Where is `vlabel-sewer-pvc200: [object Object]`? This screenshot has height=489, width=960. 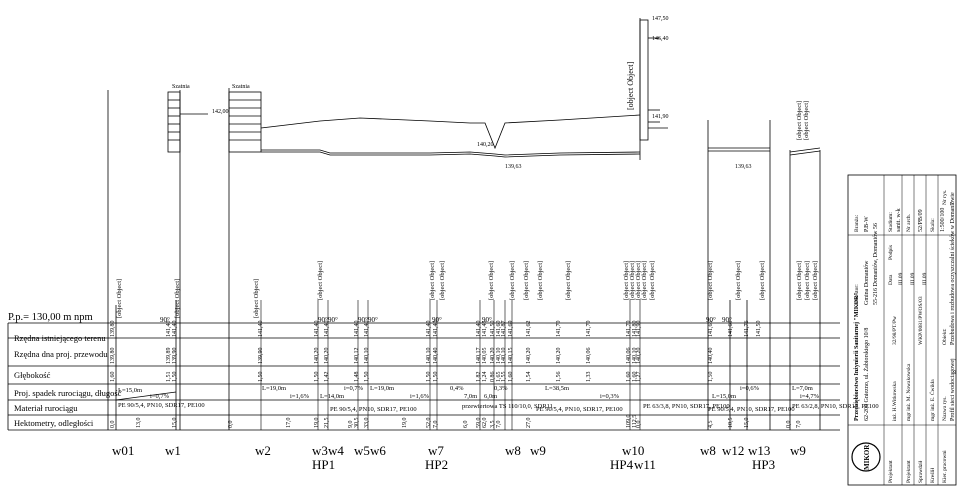
vlabel-sewer-pvc200: [object Object] is located at coordinates (442, 280).